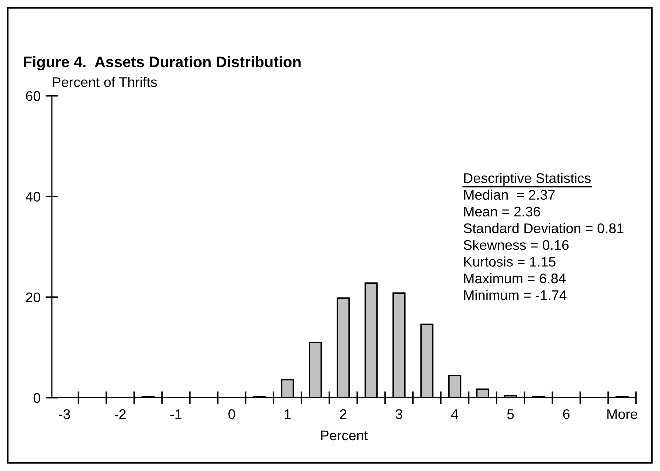 The image size is (660, 471). What do you see at coordinates (399, 414) in the screenshot?
I see `x-tick-label: 3` at bounding box center [399, 414].